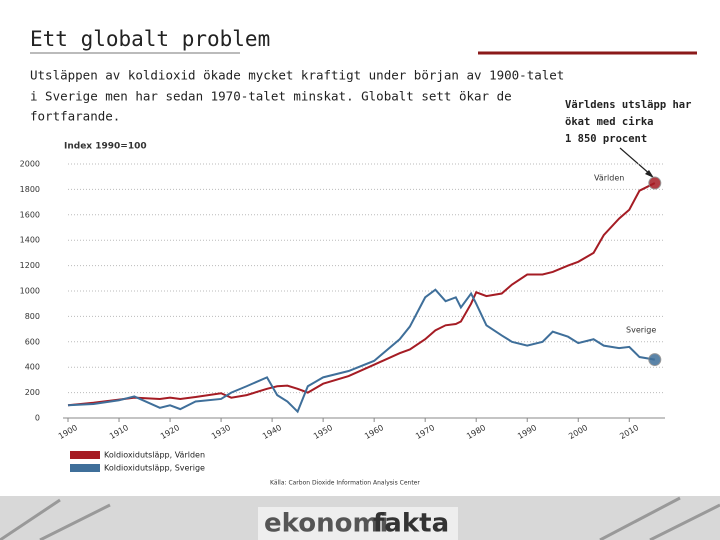  Describe the element at coordinates (326, 524) in the screenshot. I see `logo: ekonomi` at that location.